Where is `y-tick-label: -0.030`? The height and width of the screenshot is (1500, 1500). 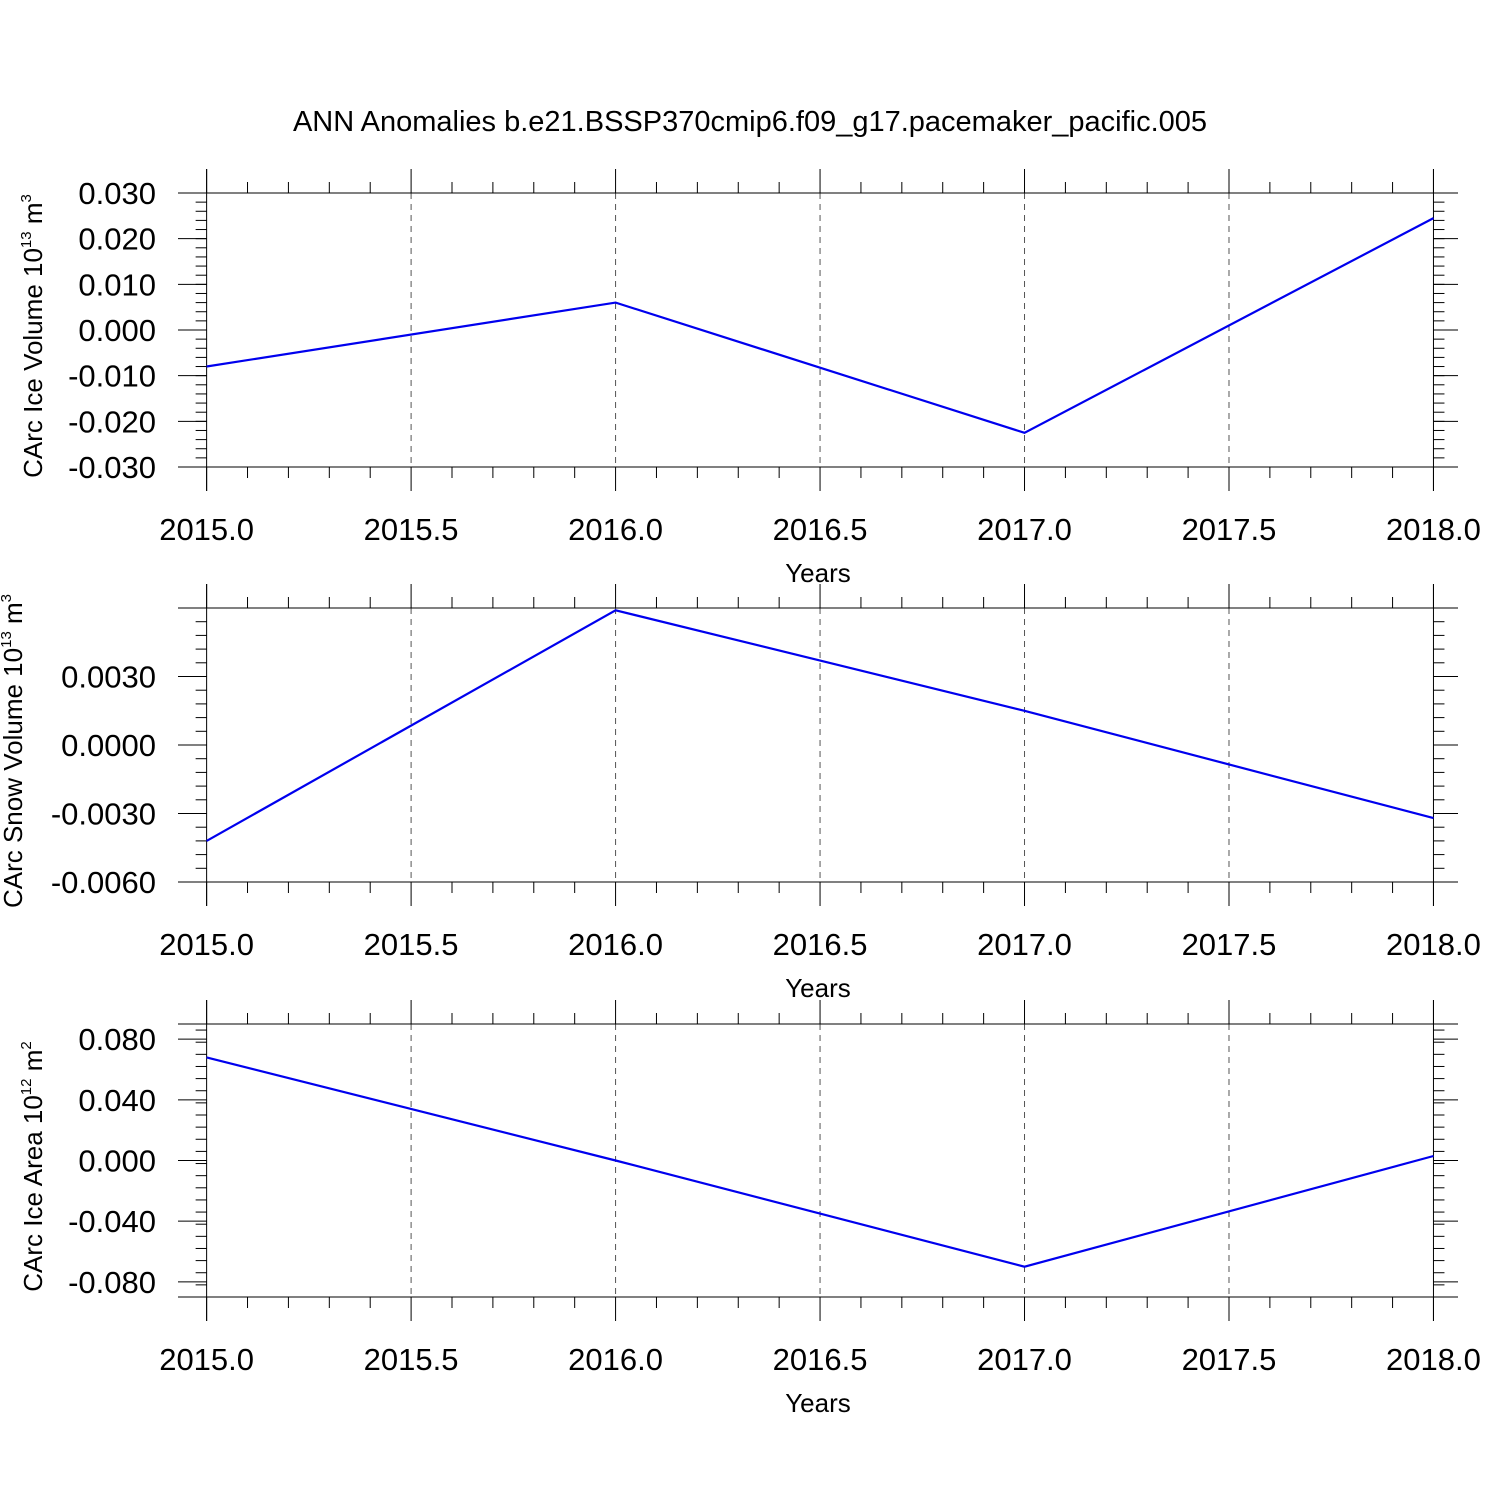
y-tick-label: -0.030 is located at coordinates (112, 467).